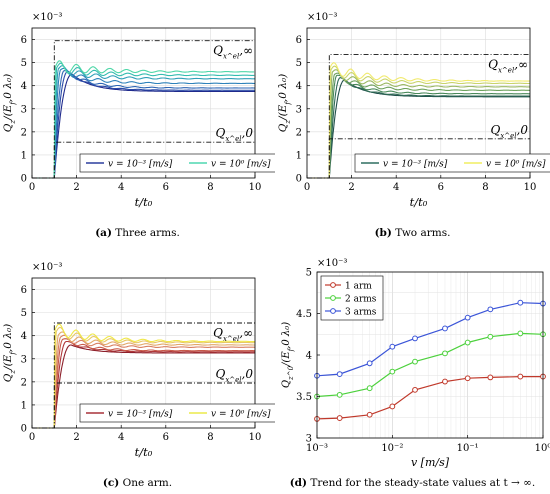 The width and height of the screenshot is (550, 494). I want to click on y-tick-label: 0, so click(299, 179).